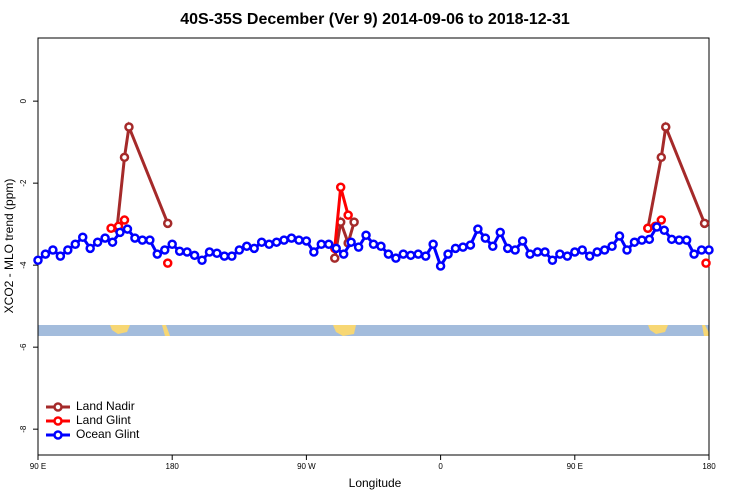 The height and width of the screenshot is (500, 750). What do you see at coordinates (23, 429) in the screenshot?
I see `y-tick-label: -8` at bounding box center [23, 429].